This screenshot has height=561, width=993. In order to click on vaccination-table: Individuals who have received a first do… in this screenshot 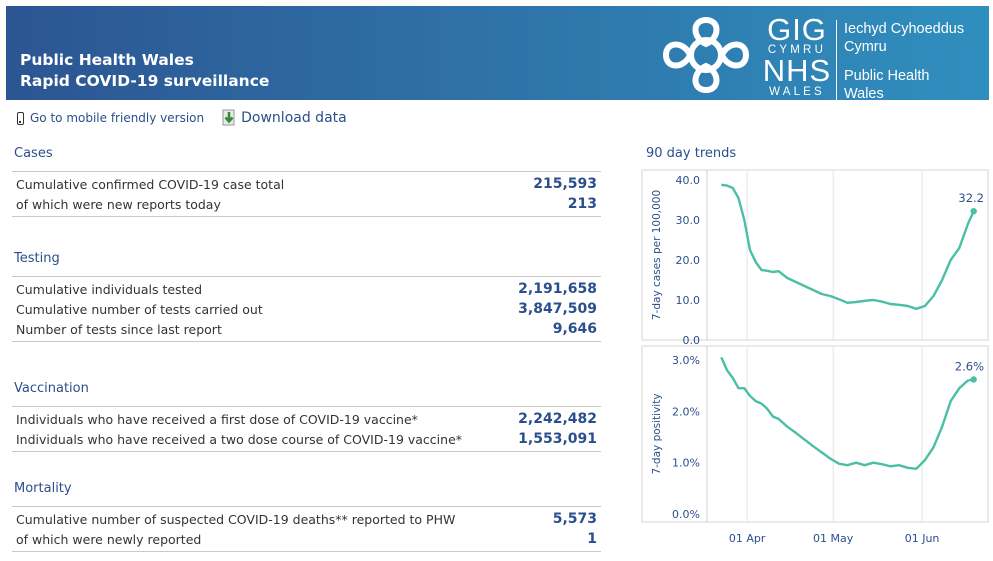, I will do `click(306, 429)`.